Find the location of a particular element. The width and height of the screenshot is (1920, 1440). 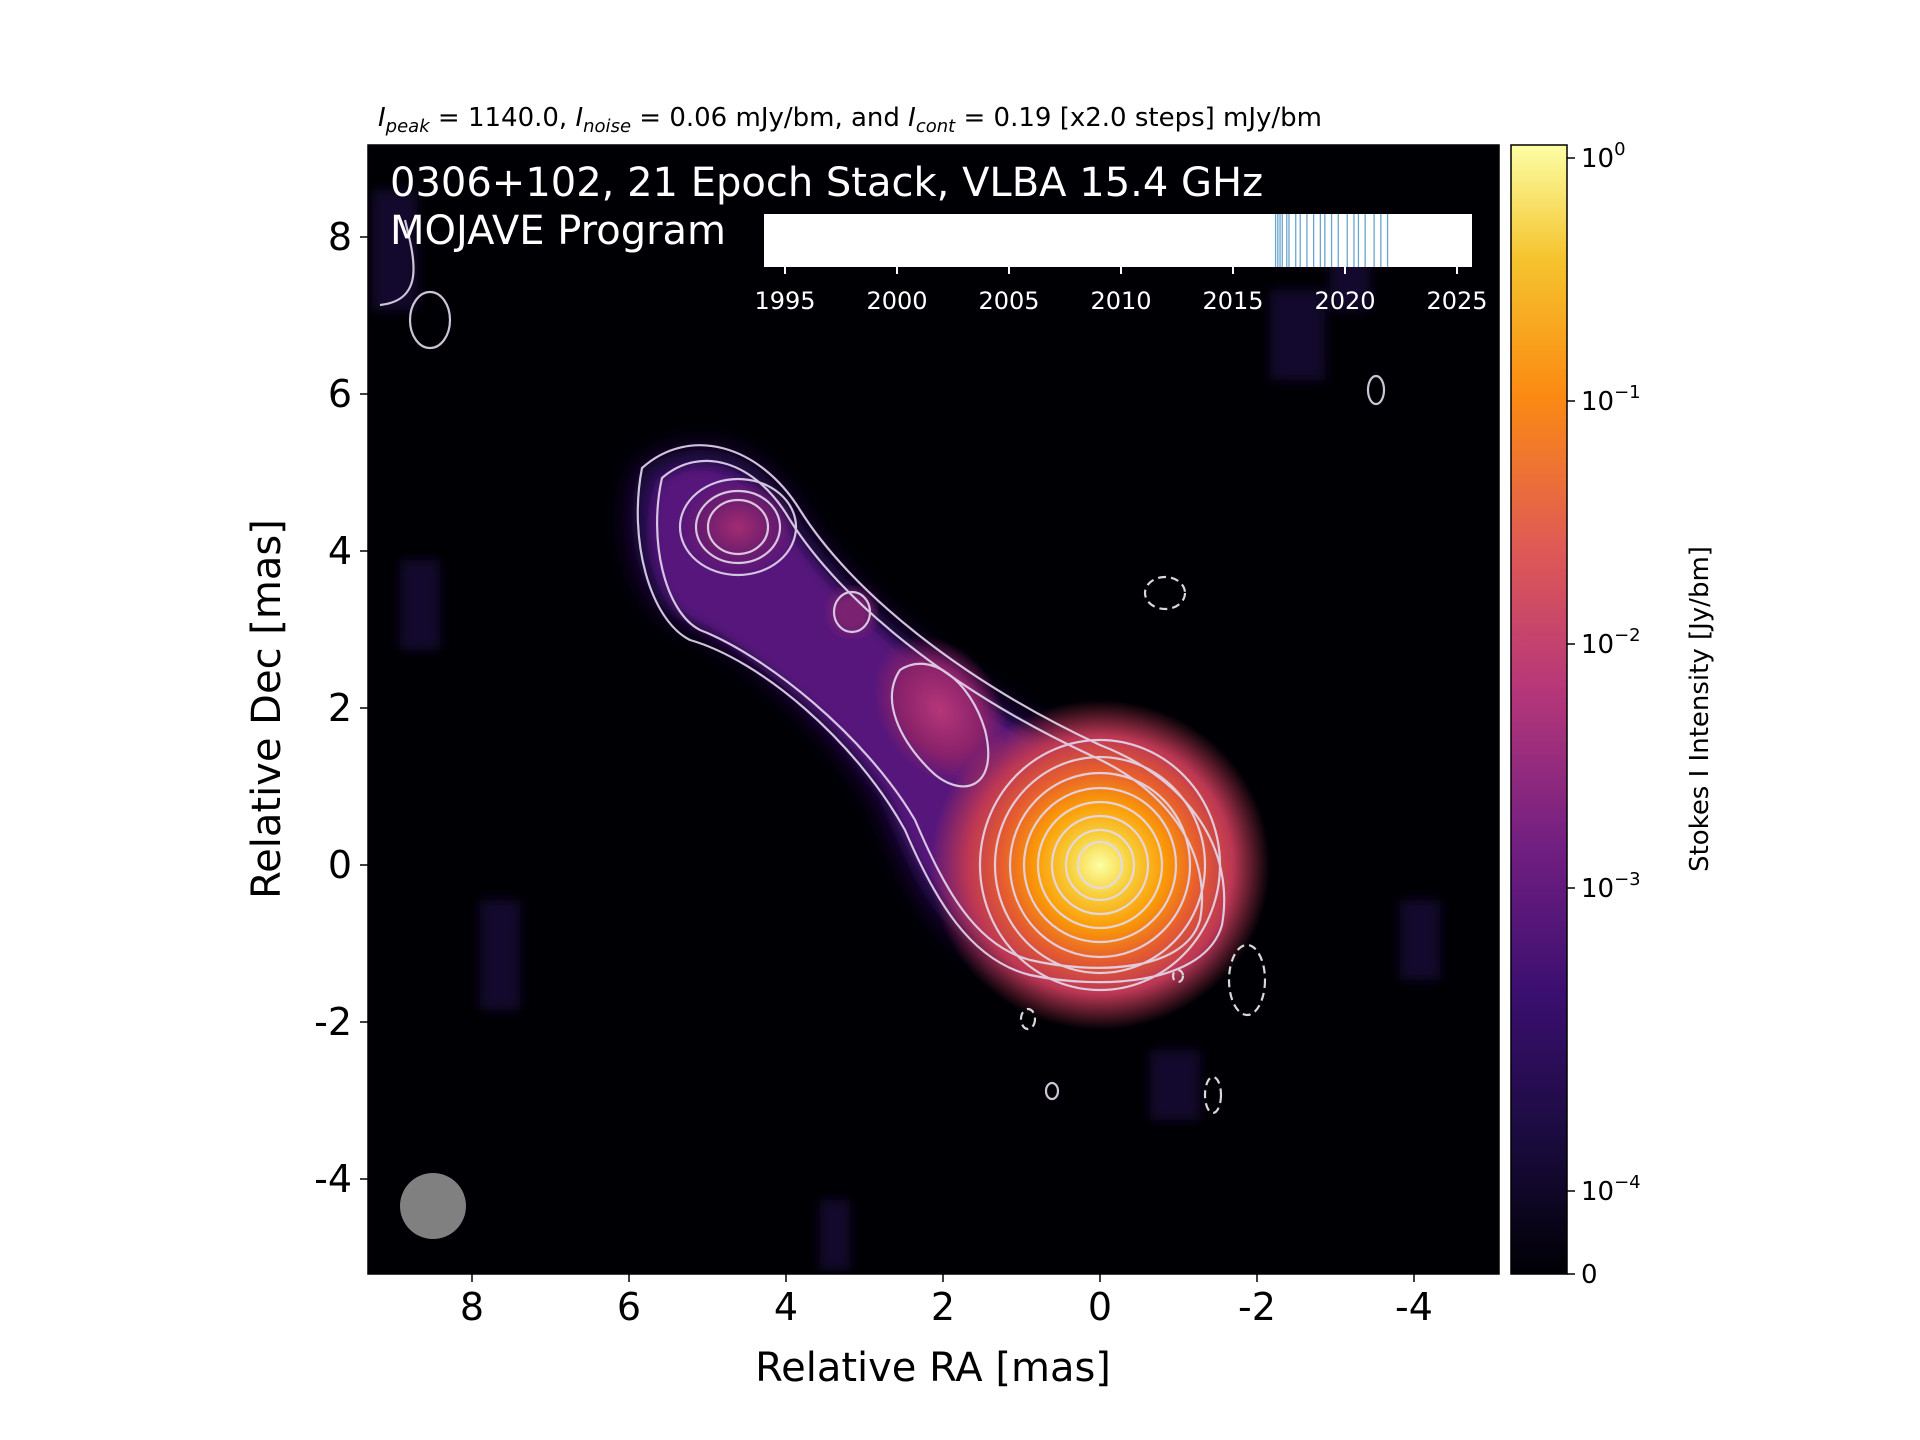

y-tick-label: 8 is located at coordinates (340, 237).